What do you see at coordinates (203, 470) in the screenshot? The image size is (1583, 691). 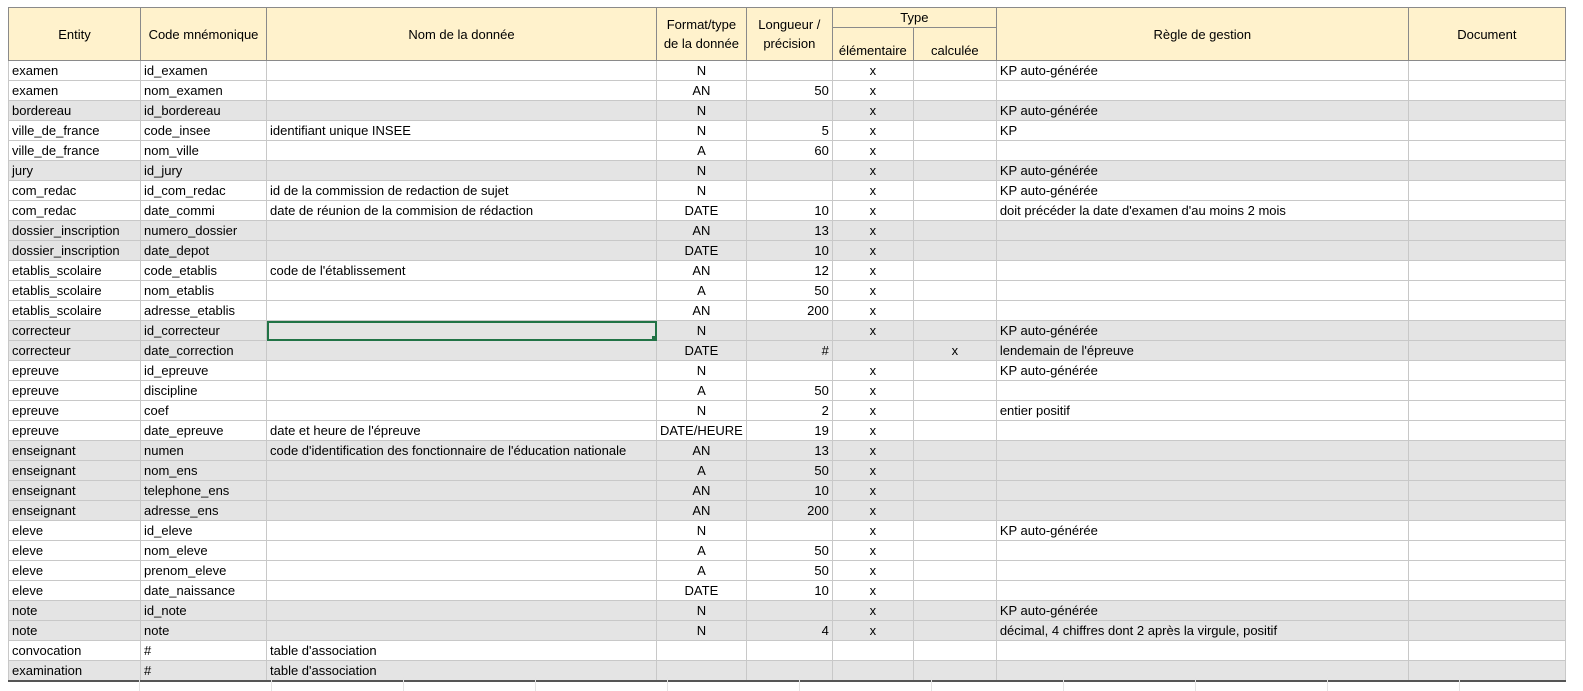 I see `cell-code-mnemonique: nom_ens` at bounding box center [203, 470].